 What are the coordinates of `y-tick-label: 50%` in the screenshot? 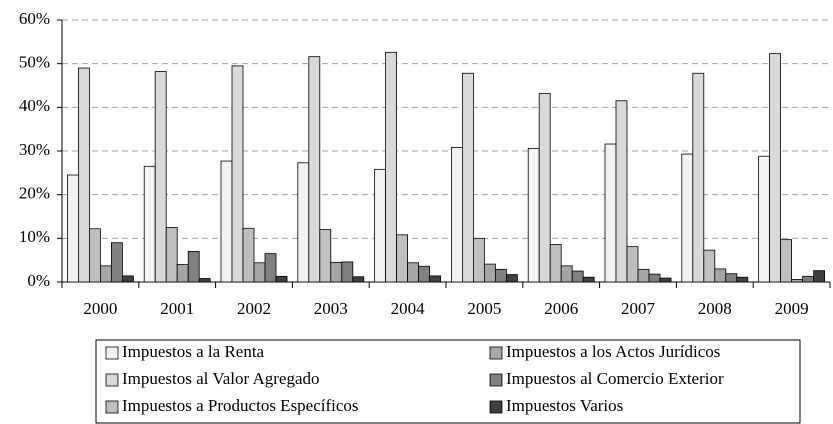 It's located at (34, 62).